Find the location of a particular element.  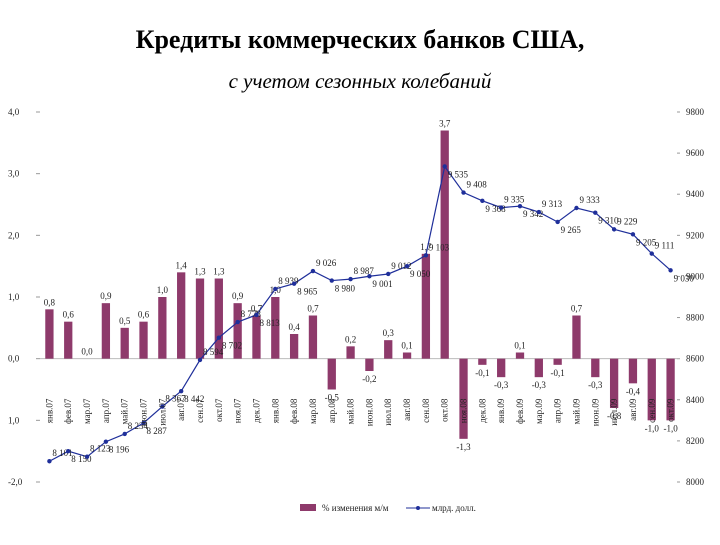

bar-label: -0,2 is located at coordinates (369, 379).